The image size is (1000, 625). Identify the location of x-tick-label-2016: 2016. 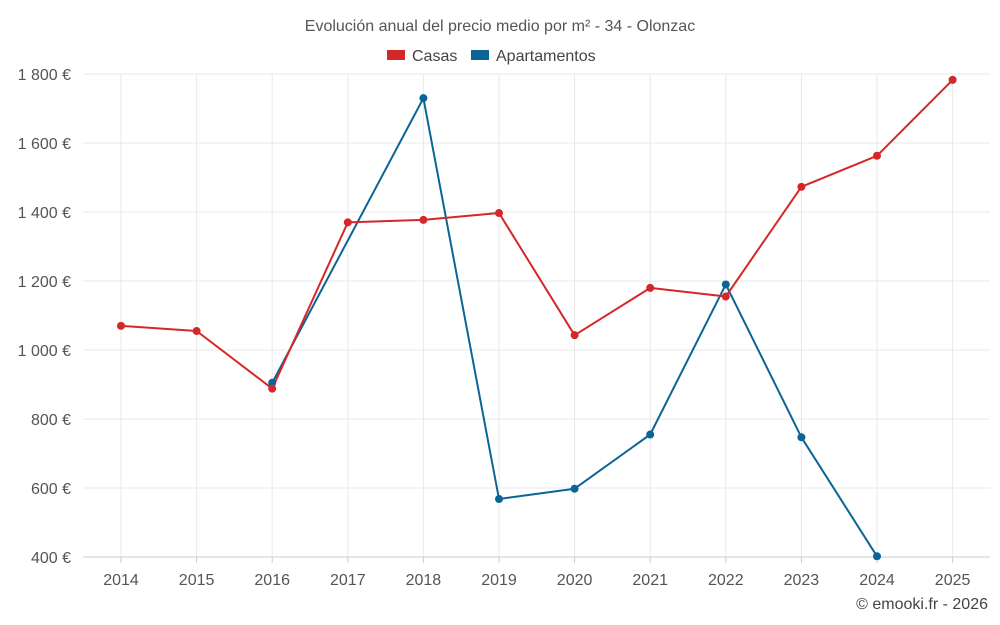
(272, 580).